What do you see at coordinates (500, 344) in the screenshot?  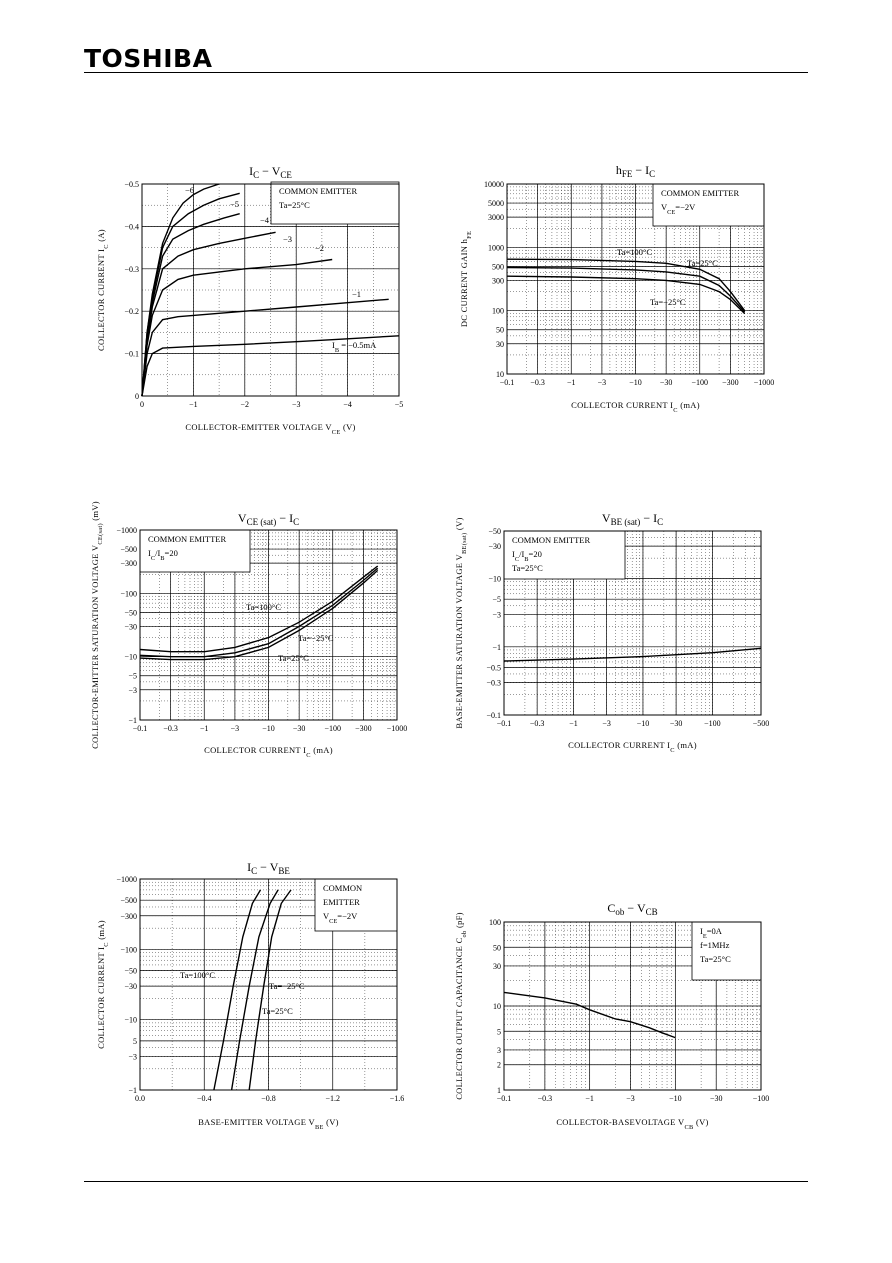 I see `y-tick-label: 30` at bounding box center [500, 344].